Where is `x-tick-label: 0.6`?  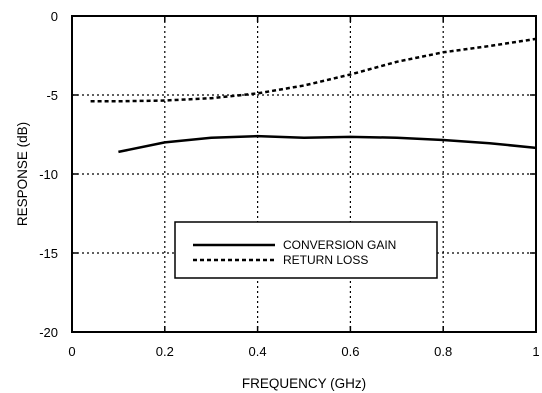 x-tick-label: 0.6 is located at coordinates (350, 351).